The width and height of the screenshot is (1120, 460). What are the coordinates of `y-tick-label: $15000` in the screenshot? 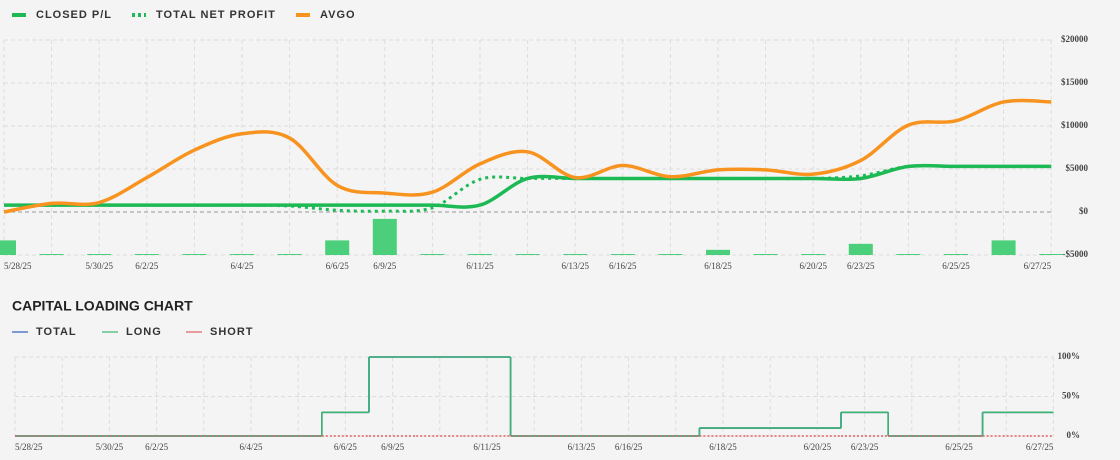 It's located at (1075, 82).